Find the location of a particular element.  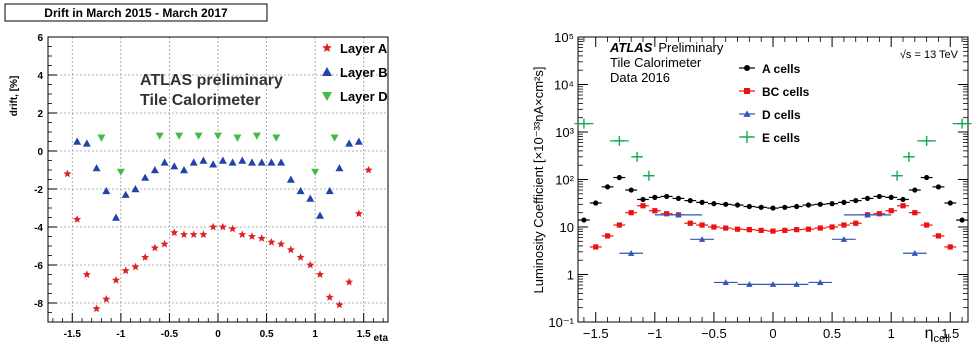

lumi-x-tick-label-4: 0.5 is located at coordinates (832, 333).